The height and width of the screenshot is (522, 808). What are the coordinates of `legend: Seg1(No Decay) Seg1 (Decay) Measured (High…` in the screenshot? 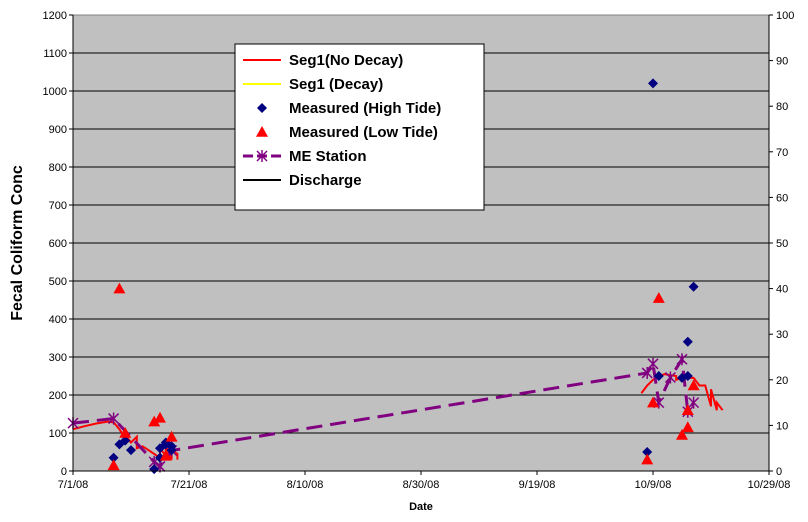 It's located at (359, 127).